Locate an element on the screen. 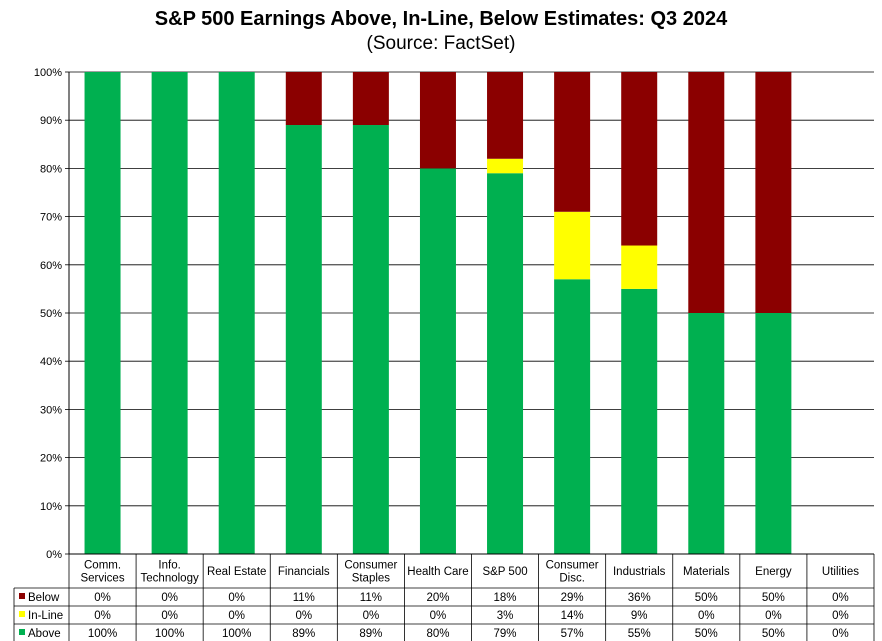  category-label: Services is located at coordinates (102, 579).